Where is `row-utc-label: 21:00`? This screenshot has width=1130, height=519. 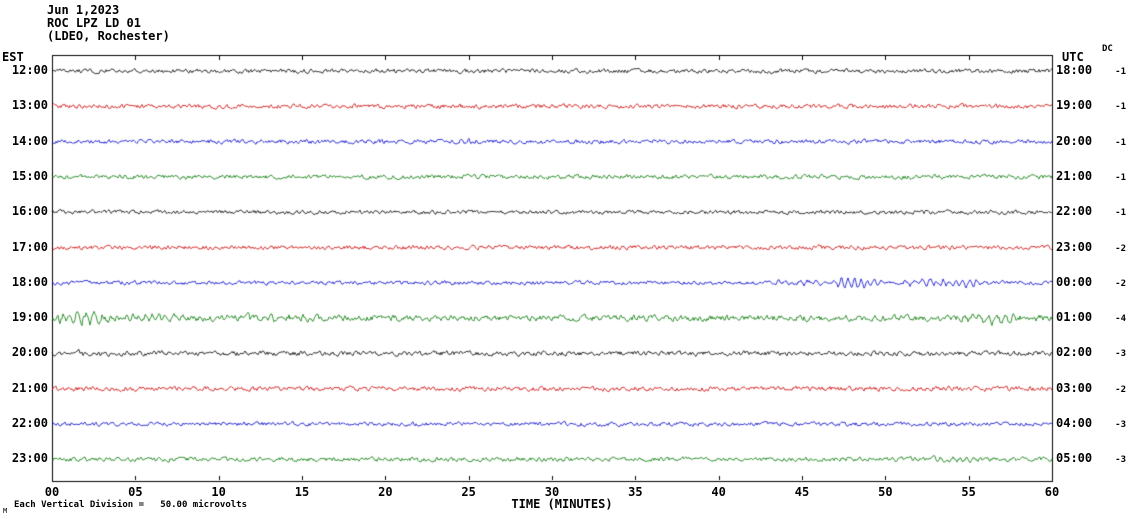 row-utc-label: 21:00 is located at coordinates (1074, 175).